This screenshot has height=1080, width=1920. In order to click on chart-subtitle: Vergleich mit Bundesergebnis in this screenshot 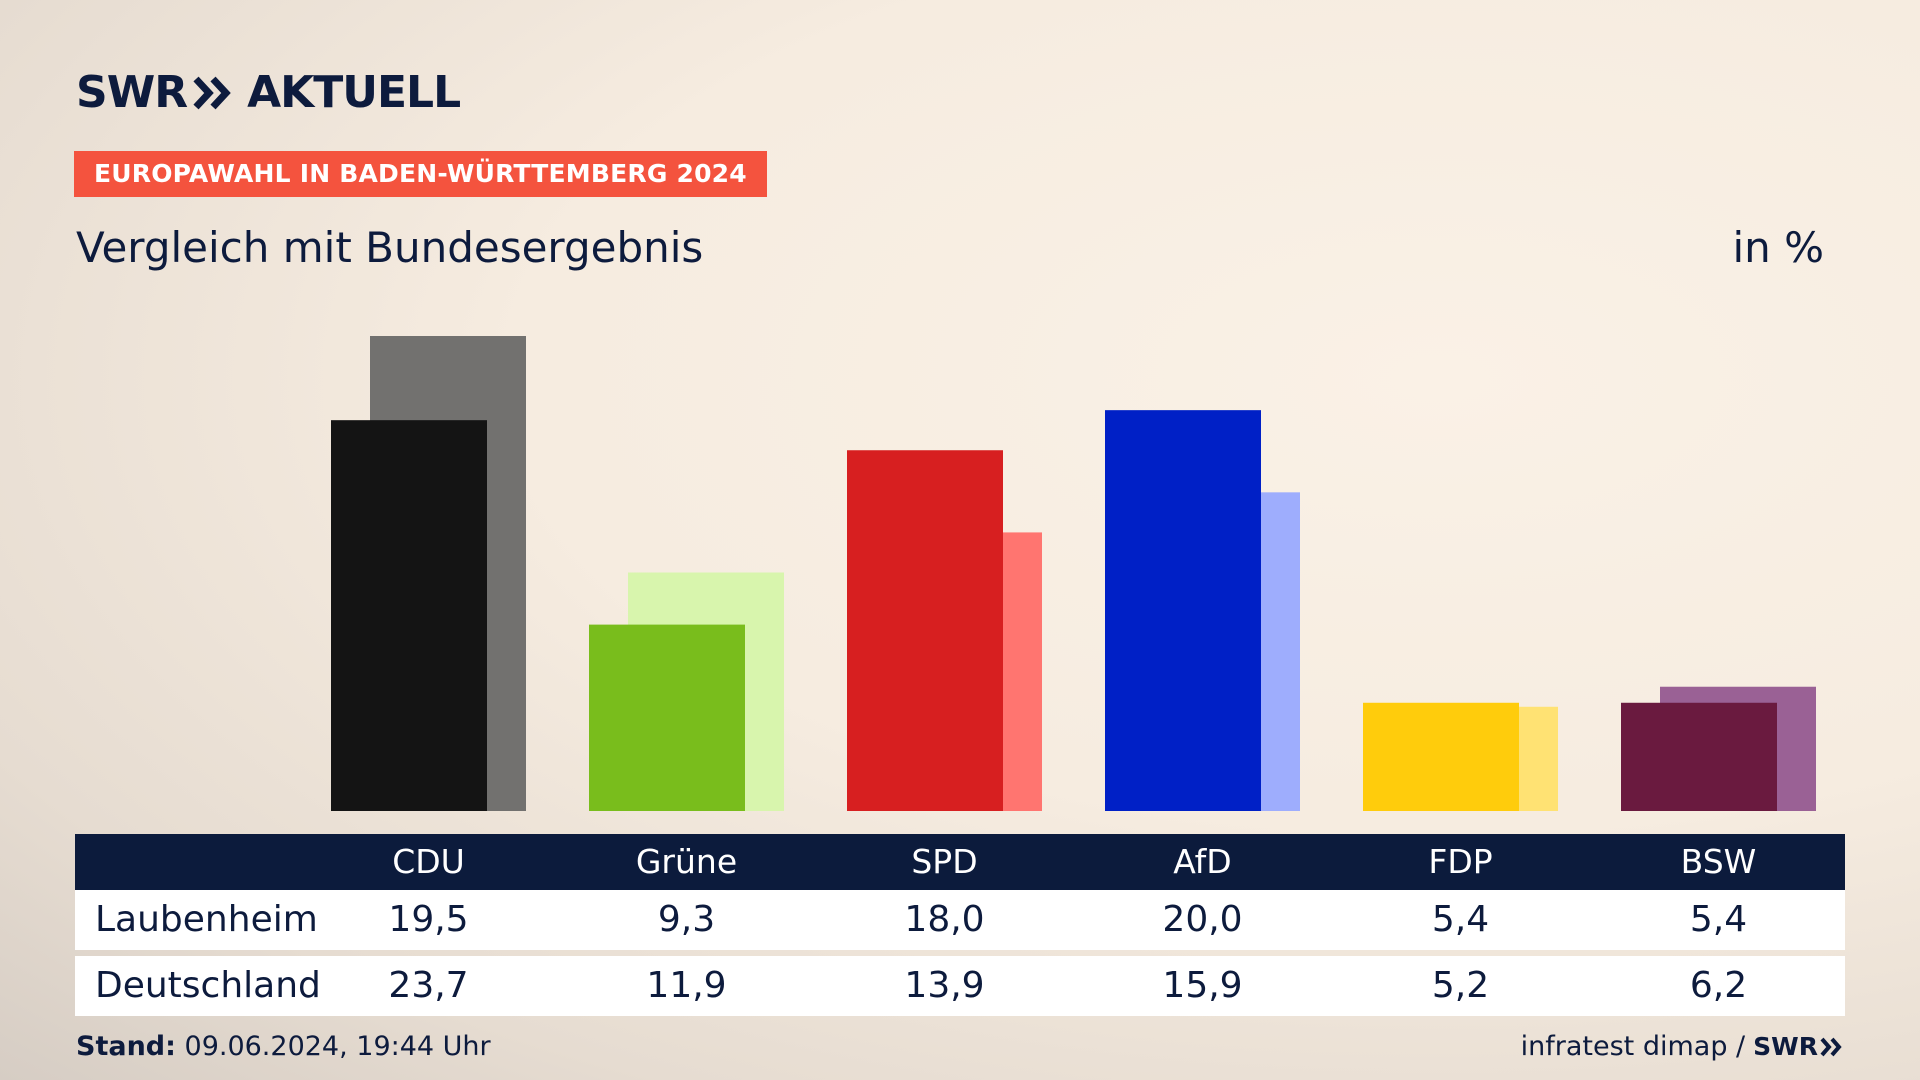, I will do `click(390, 247)`.